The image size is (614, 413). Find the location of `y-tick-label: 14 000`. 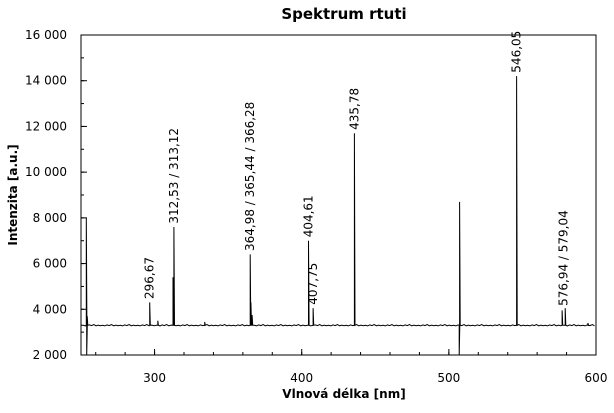

y-tick-label: 14 000 is located at coordinates (46, 81).